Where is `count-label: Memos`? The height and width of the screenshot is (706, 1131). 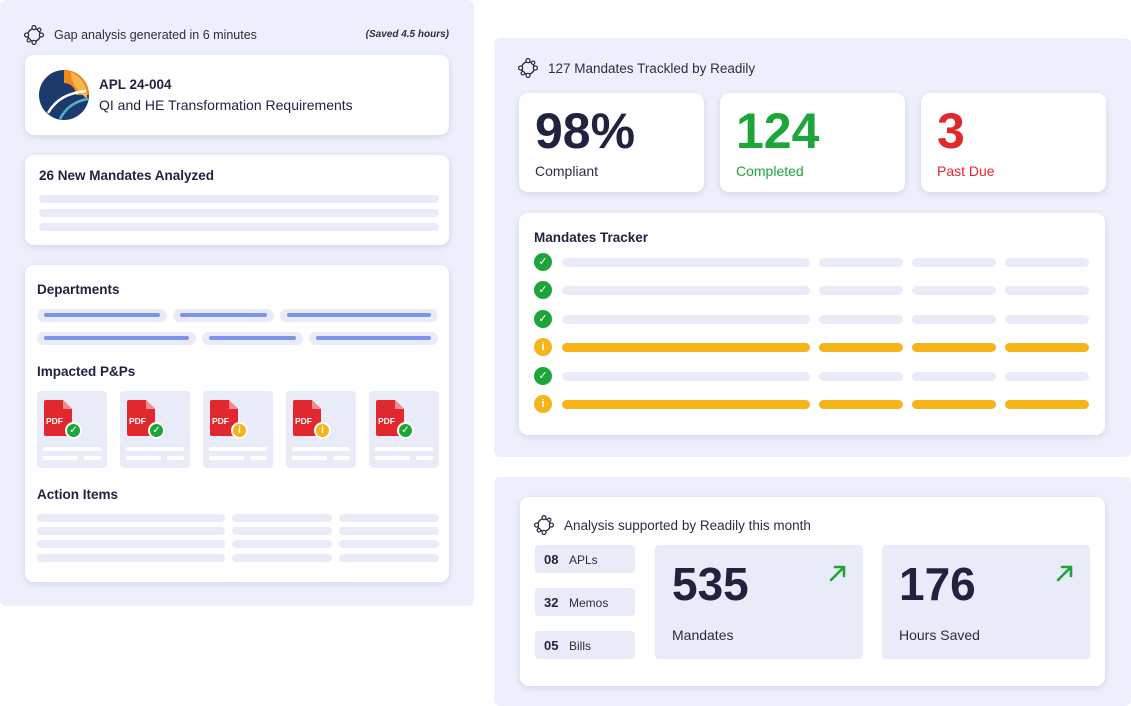
count-label: Memos is located at coordinates (589, 603).